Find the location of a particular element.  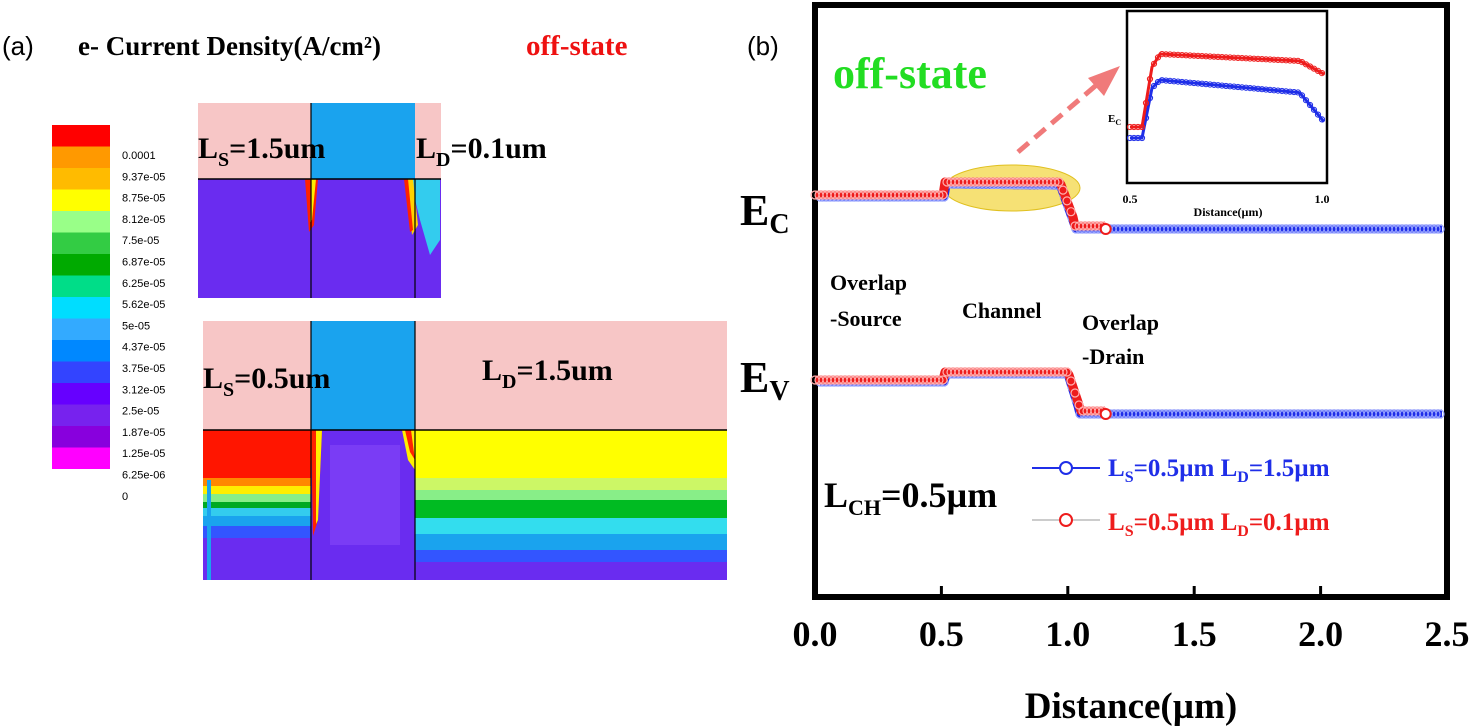

legend-value: 5e-05 is located at coordinates (136, 326).